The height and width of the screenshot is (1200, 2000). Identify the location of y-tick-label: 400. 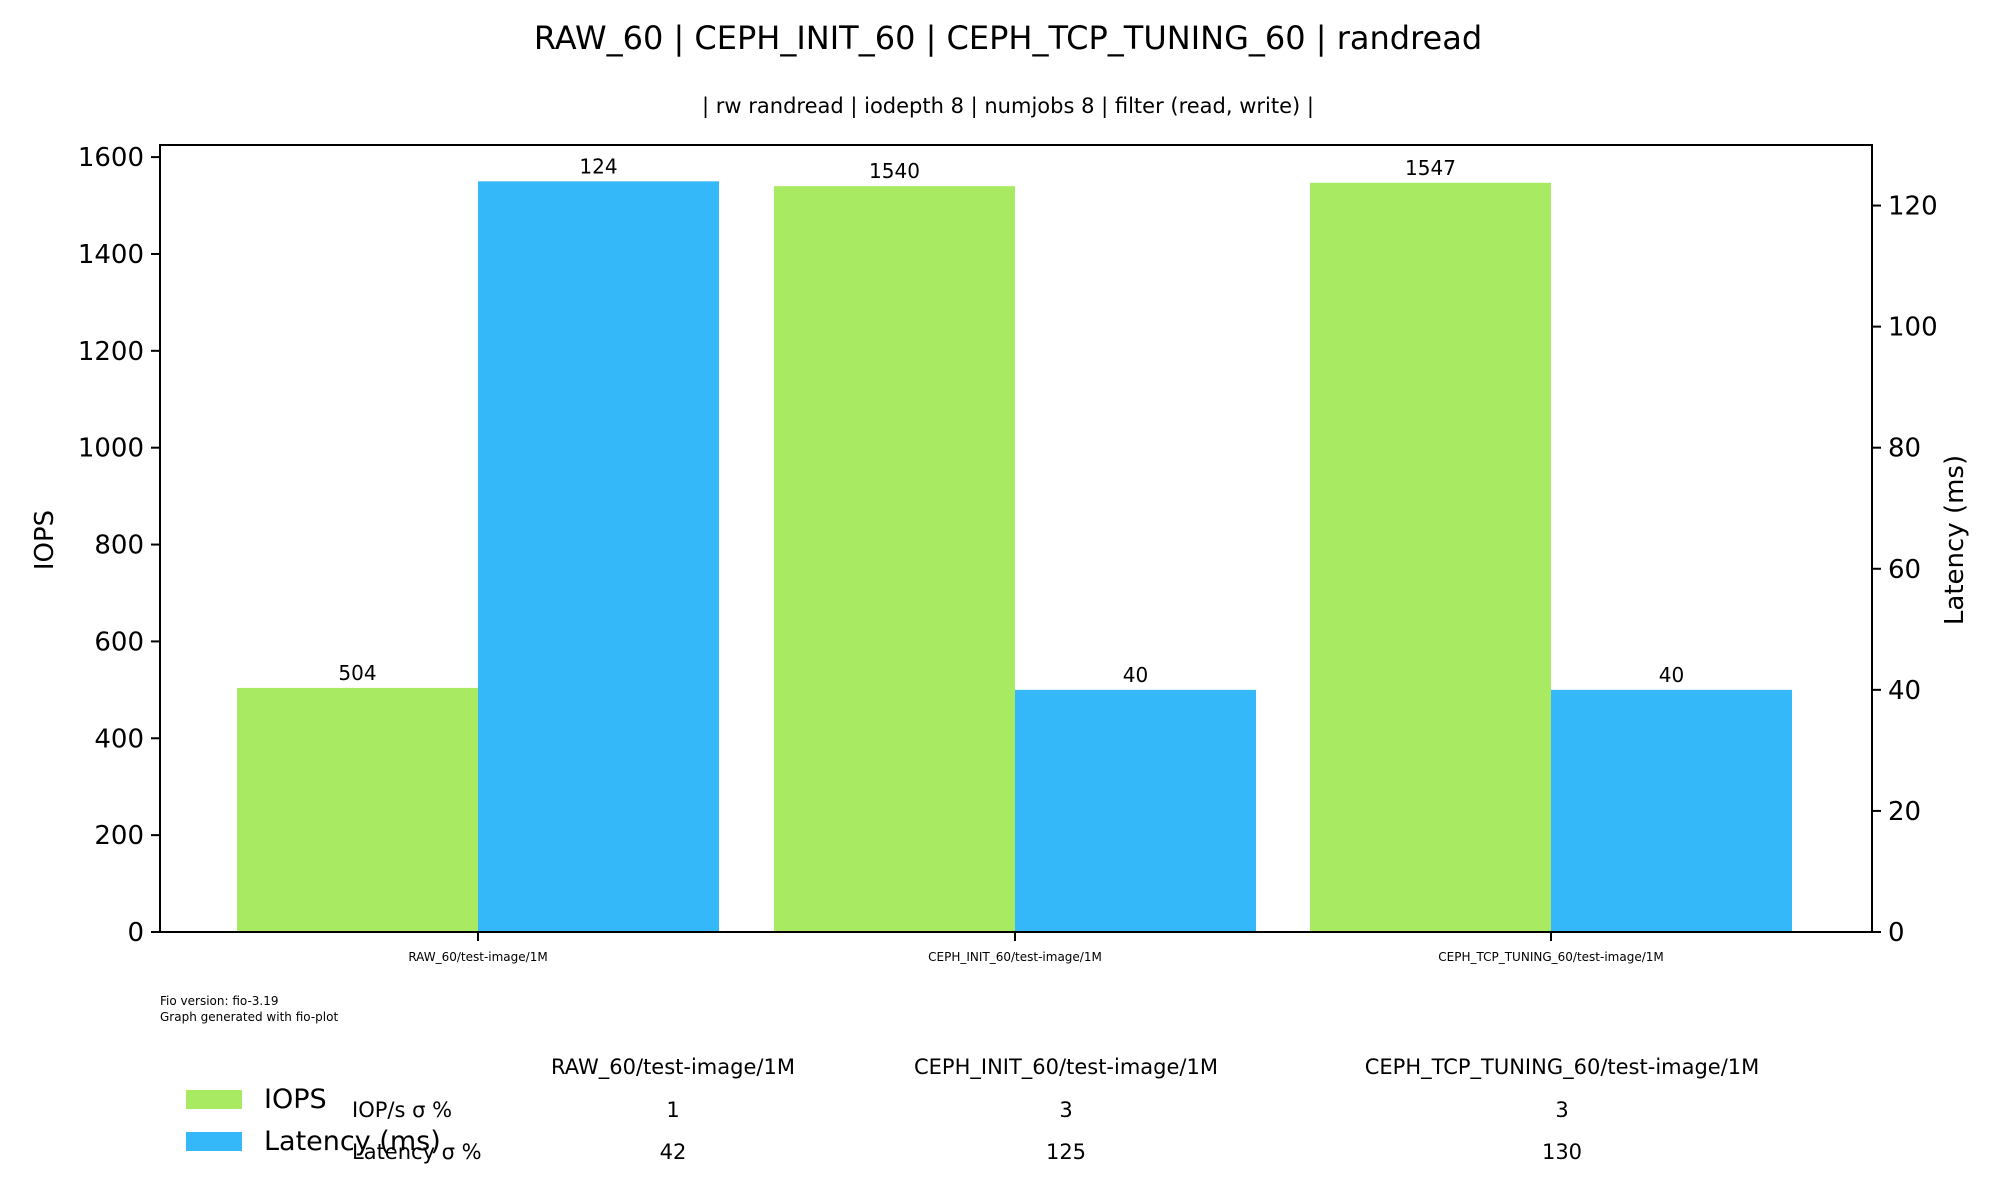
(119, 739).